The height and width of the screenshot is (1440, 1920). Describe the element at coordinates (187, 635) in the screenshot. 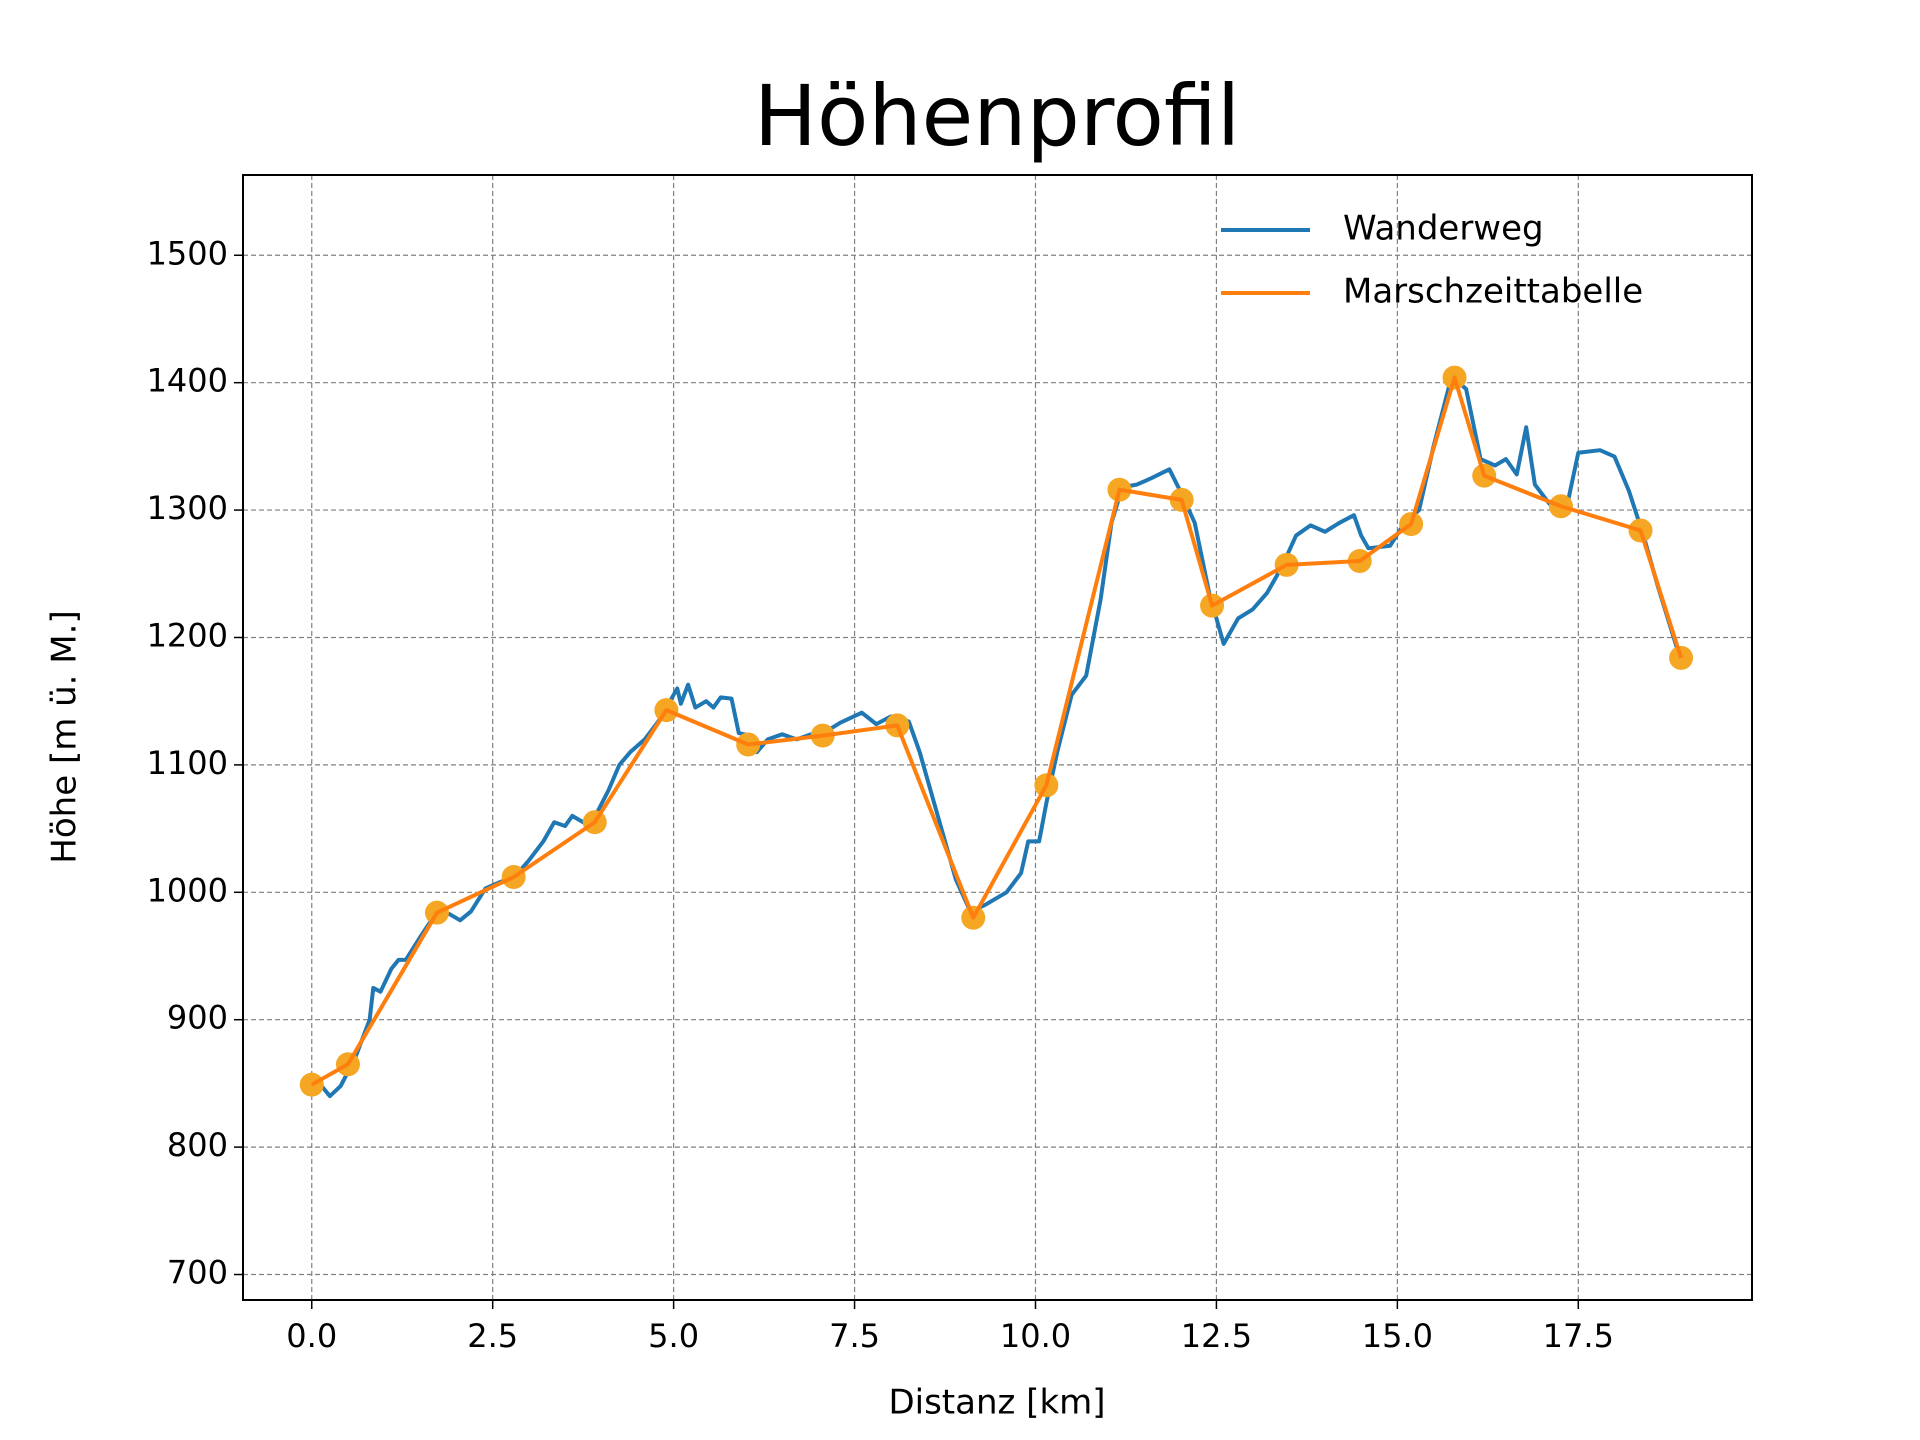

I see `y-tick-label: 1200` at that location.